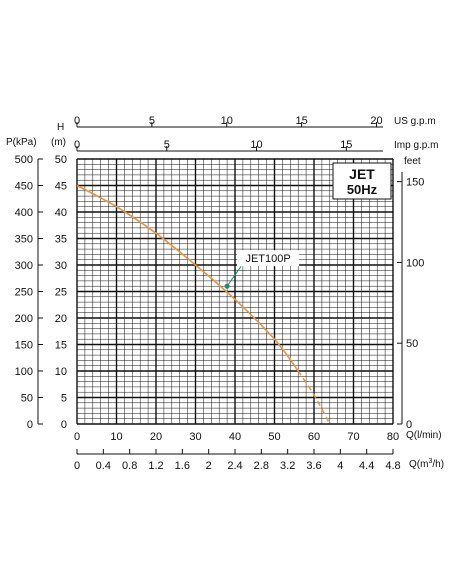  Describe the element at coordinates (61, 187) in the screenshot. I see `h-tick-label: 45` at that location.